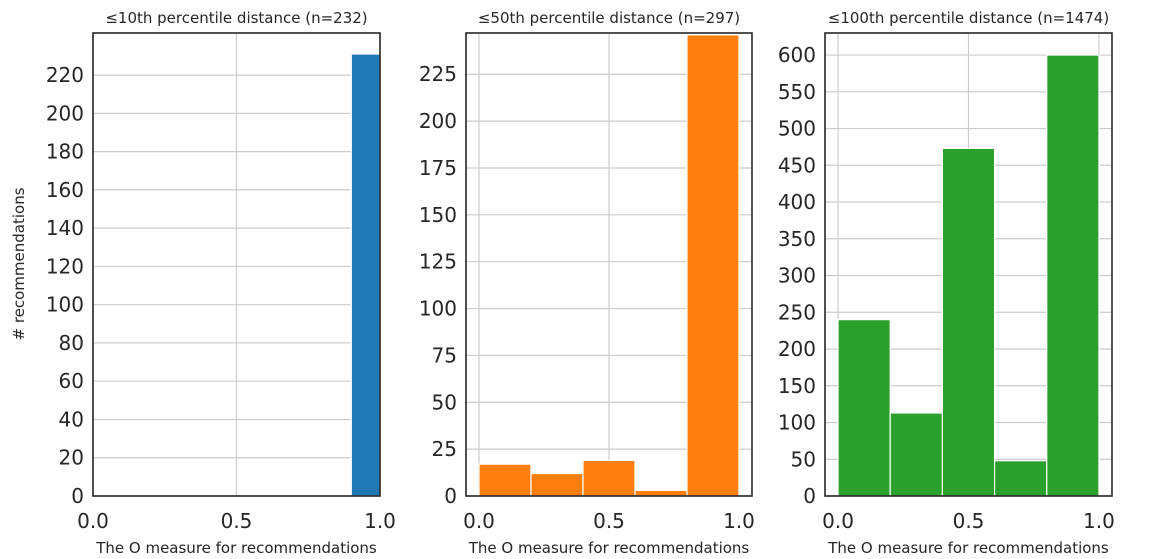 This screenshot has width=1149, height=559. What do you see at coordinates (236, 18) in the screenshot?
I see `chart-title: ≤10th percentile distance (n=232)` at bounding box center [236, 18].